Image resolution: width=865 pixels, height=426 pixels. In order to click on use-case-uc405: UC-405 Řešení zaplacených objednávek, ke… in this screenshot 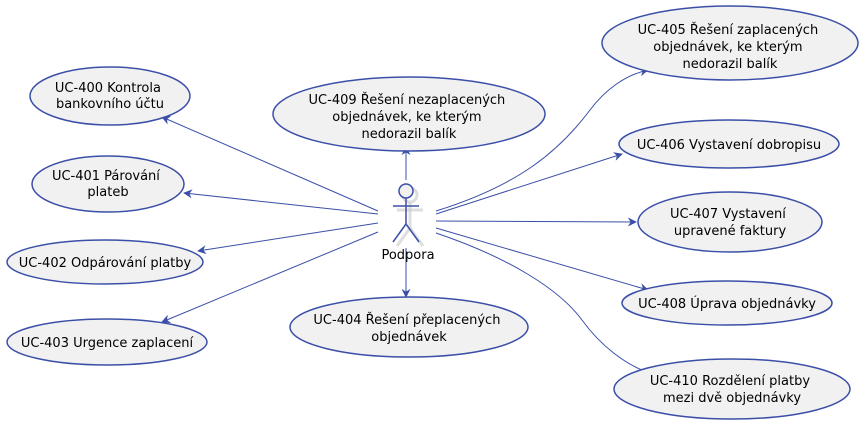, I will do `click(730, 43)`.